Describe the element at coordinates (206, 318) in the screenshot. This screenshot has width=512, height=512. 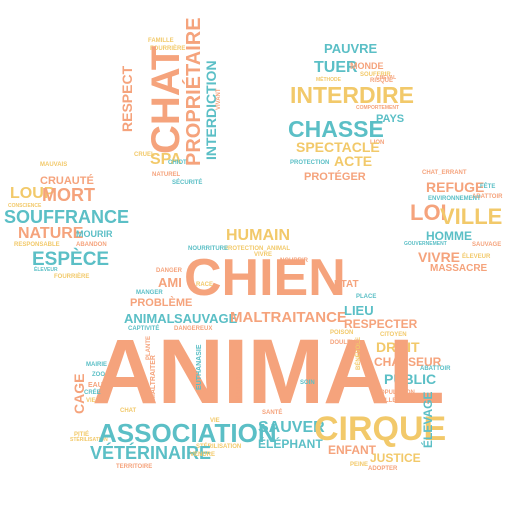
I see `word-sauvage: SAUVAGE` at that location.